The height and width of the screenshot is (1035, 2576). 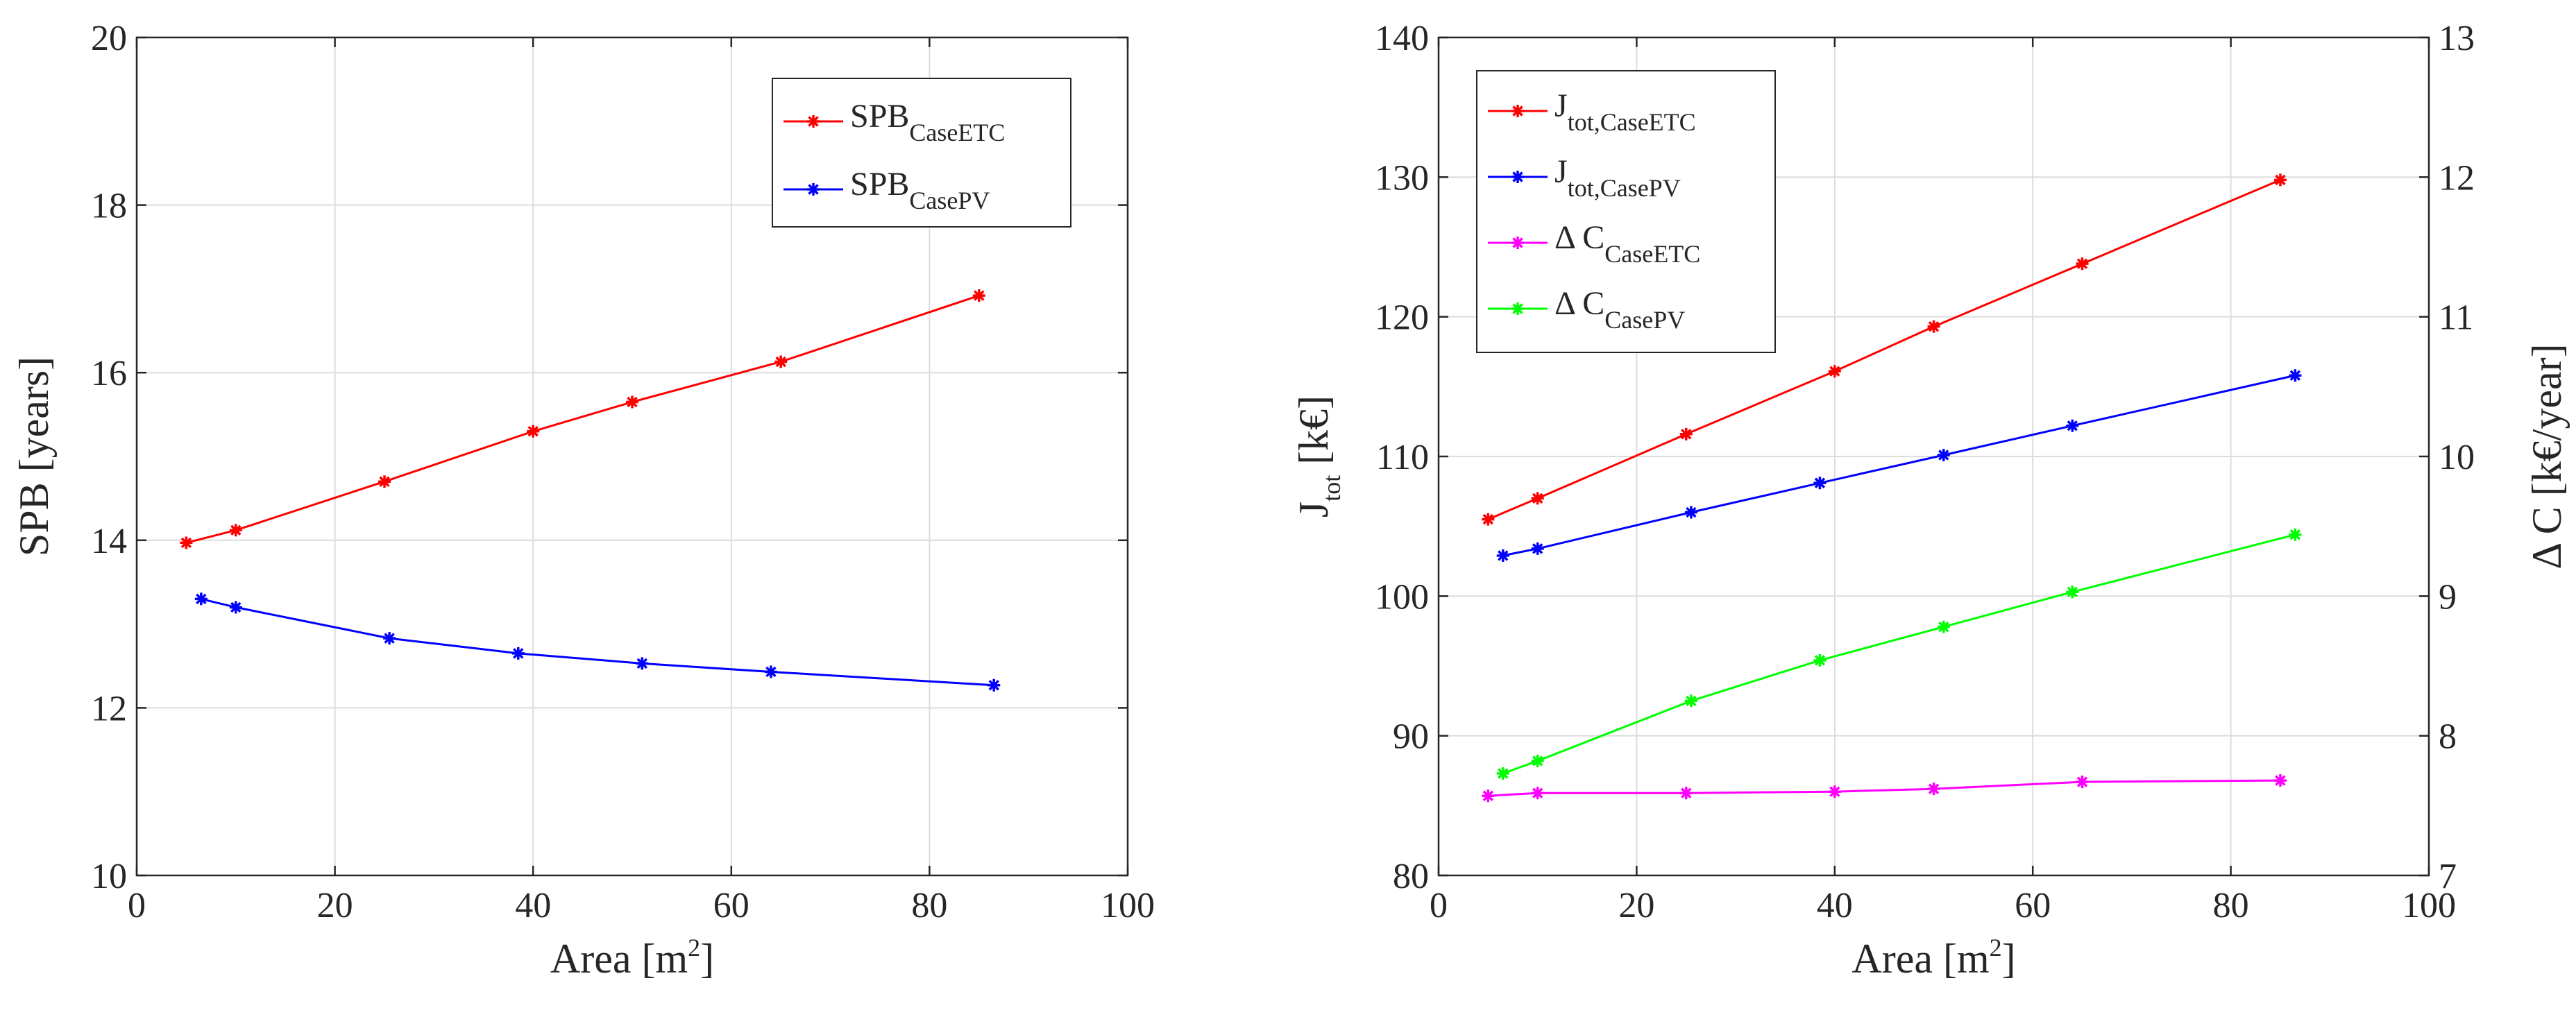 I want to click on x-tick-label: 20, so click(x=1636, y=905).